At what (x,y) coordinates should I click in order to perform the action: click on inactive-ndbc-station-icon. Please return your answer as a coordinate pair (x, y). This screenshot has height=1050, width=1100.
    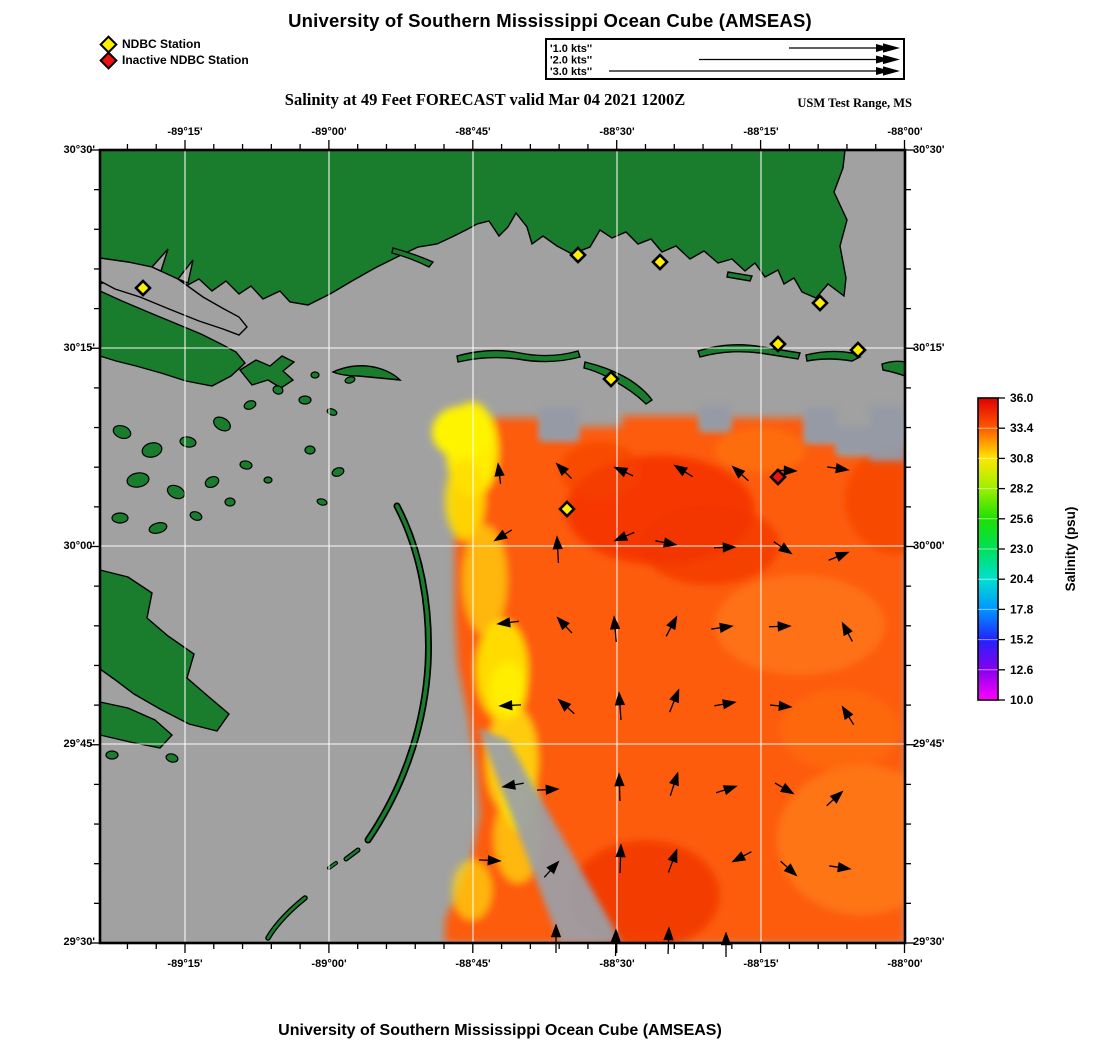
    Looking at the image, I should click on (108, 60).